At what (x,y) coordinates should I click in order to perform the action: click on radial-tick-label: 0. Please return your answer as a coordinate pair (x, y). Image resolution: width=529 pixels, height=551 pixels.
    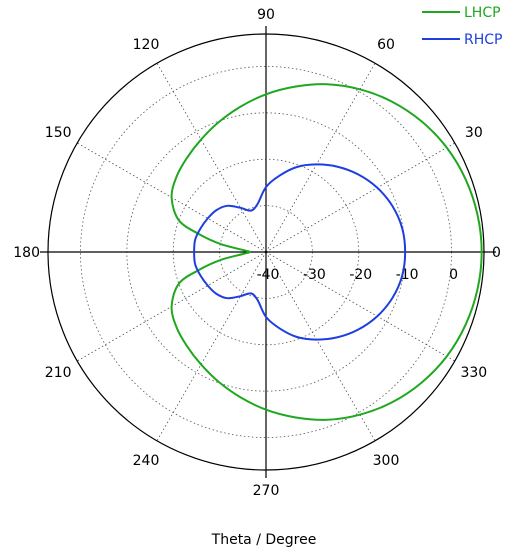
    Looking at the image, I should click on (453, 275).